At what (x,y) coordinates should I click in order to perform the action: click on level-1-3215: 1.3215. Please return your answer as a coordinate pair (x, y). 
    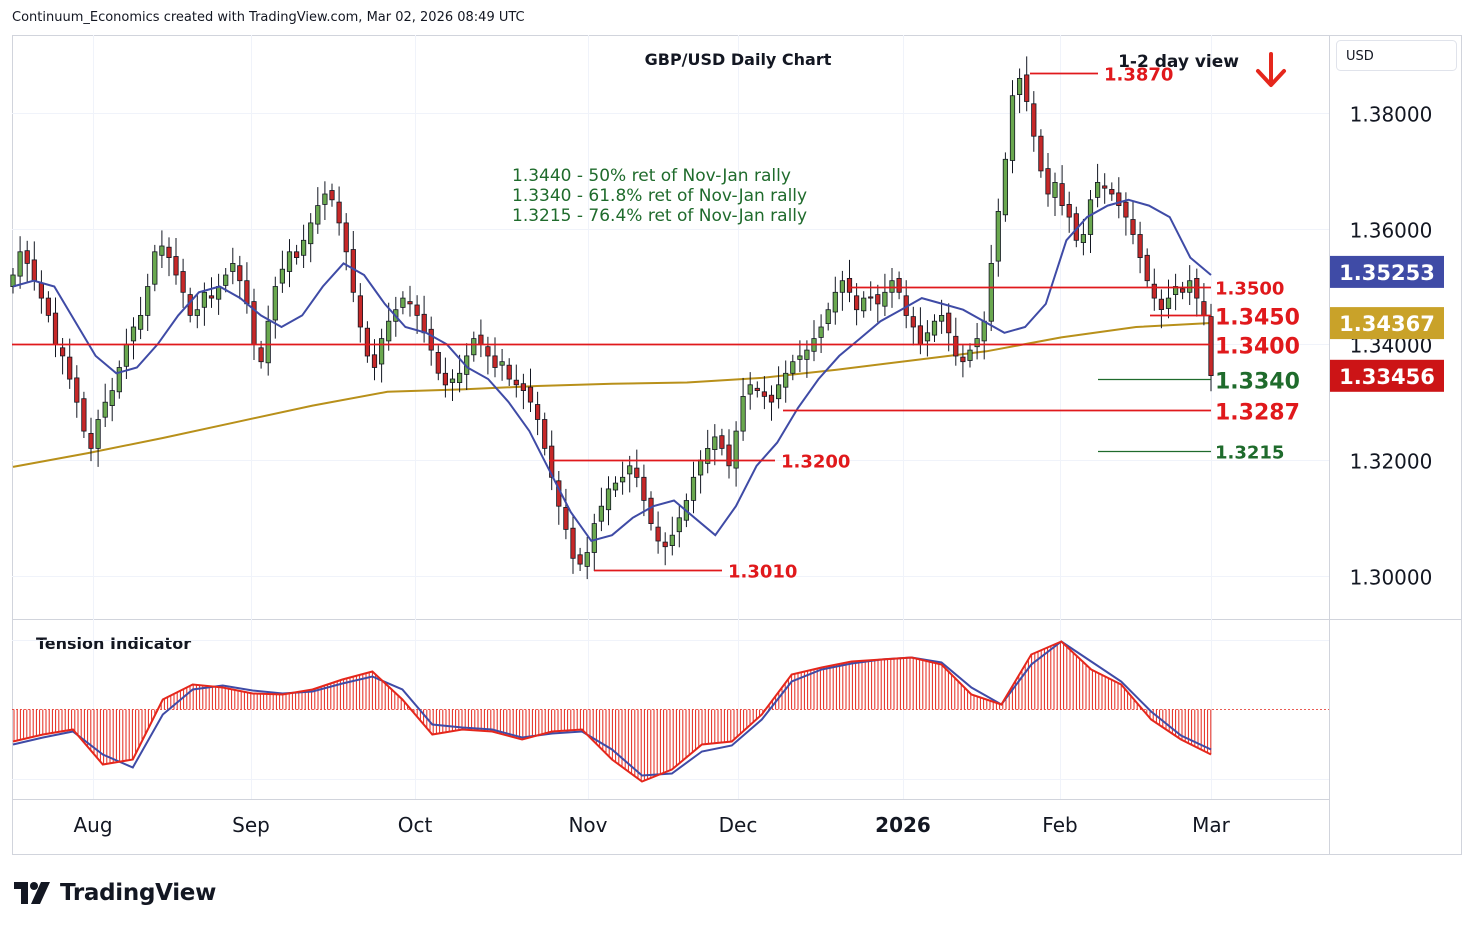
    Looking at the image, I should click on (1191, 453).